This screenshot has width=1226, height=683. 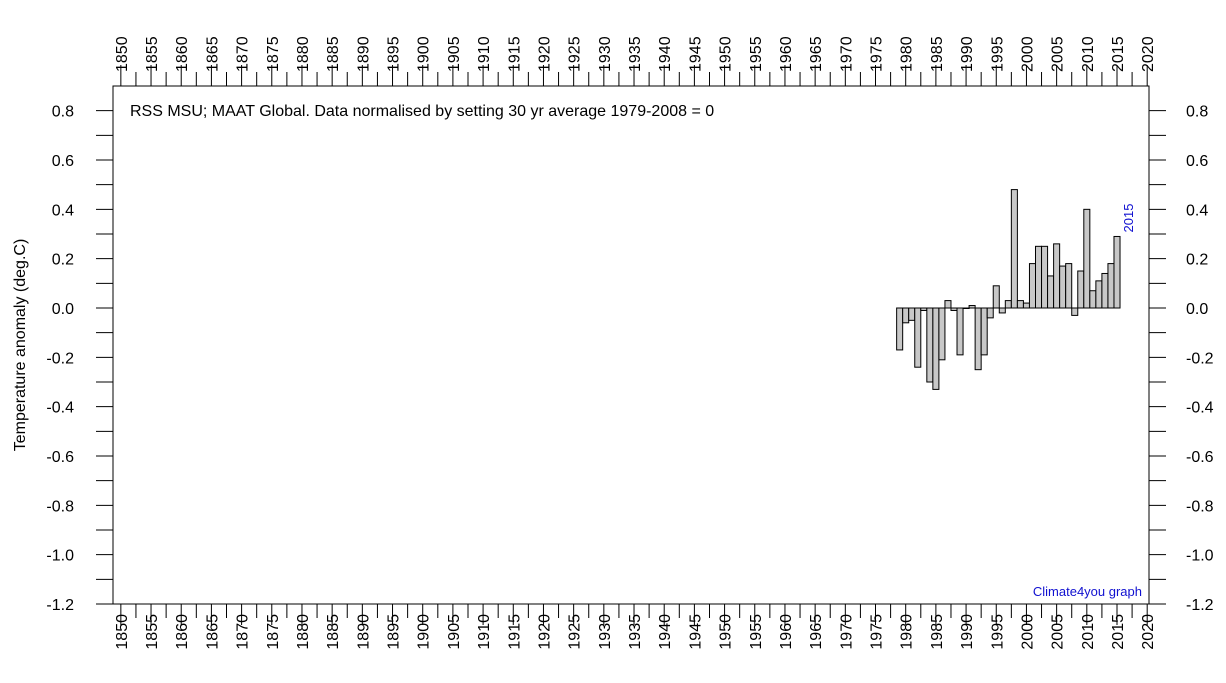 I want to click on x-tick-label-top: 2010, so click(x=1088, y=54).